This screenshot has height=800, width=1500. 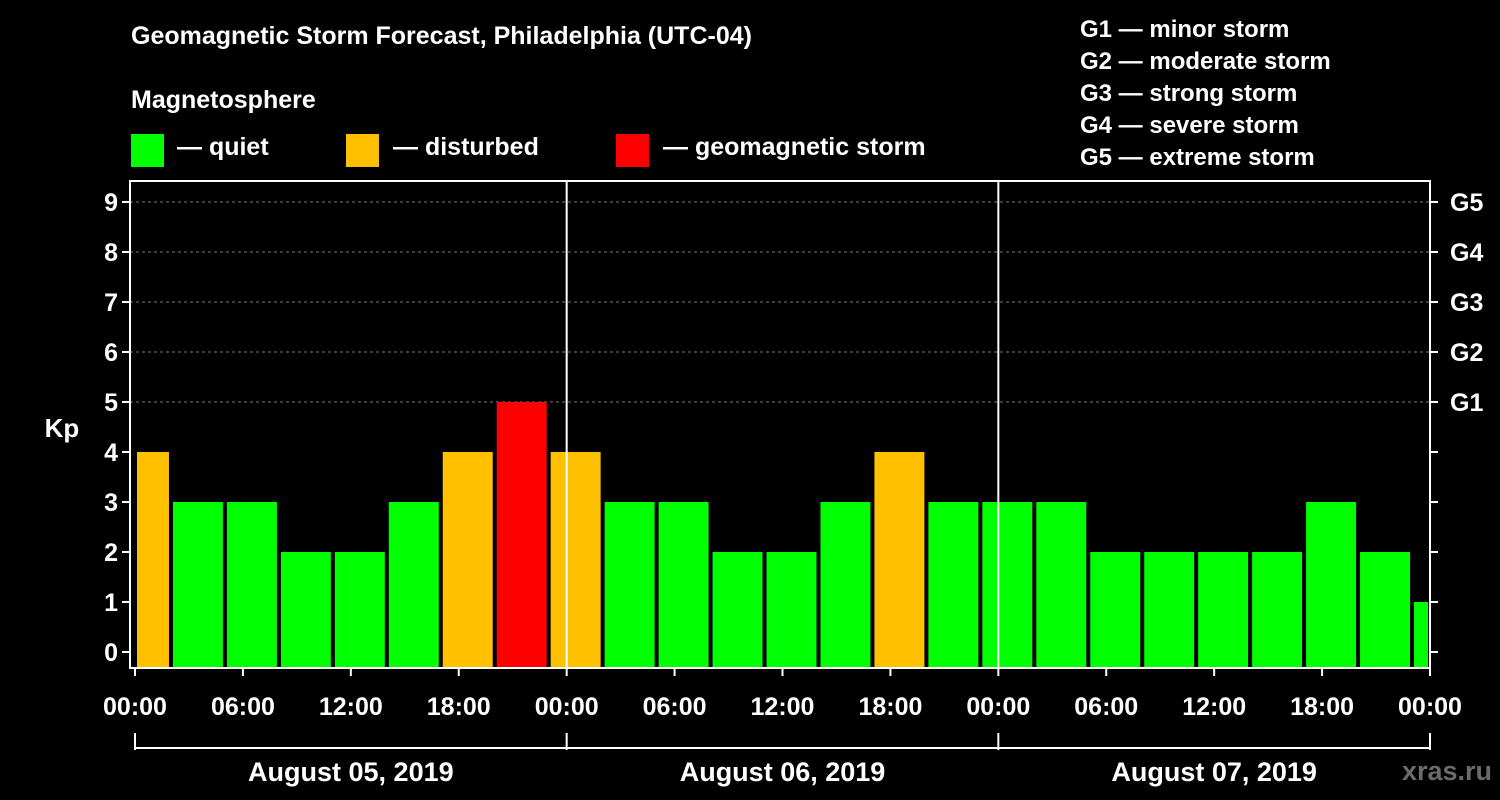 I want to click on x-tick-label-8: 00:00, so click(x=998, y=707).